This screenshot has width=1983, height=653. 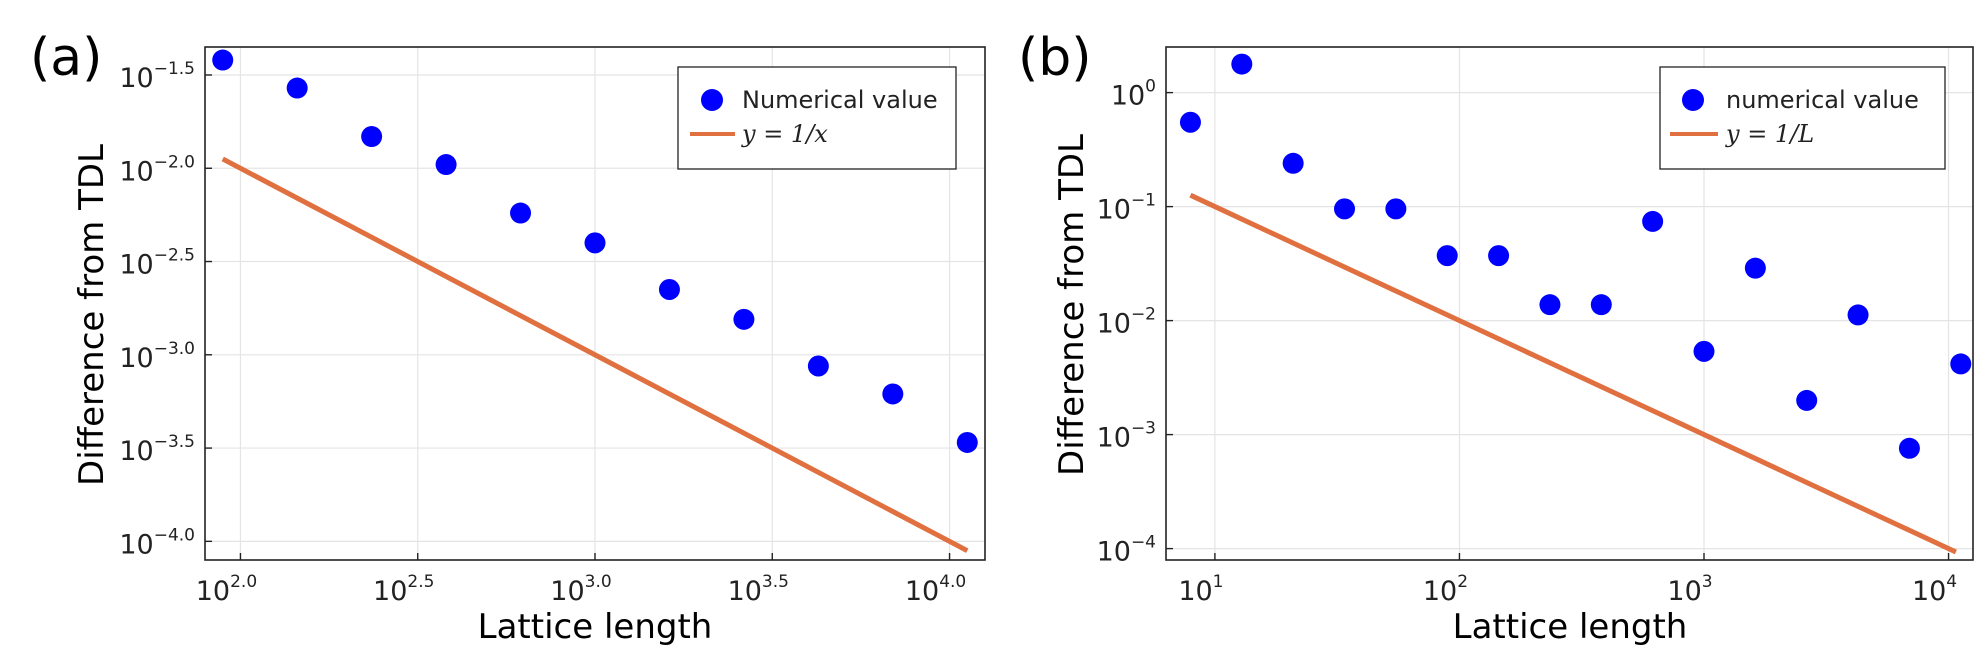 I want to click on x-tick-exponent: 2.5, so click(x=420, y=582).